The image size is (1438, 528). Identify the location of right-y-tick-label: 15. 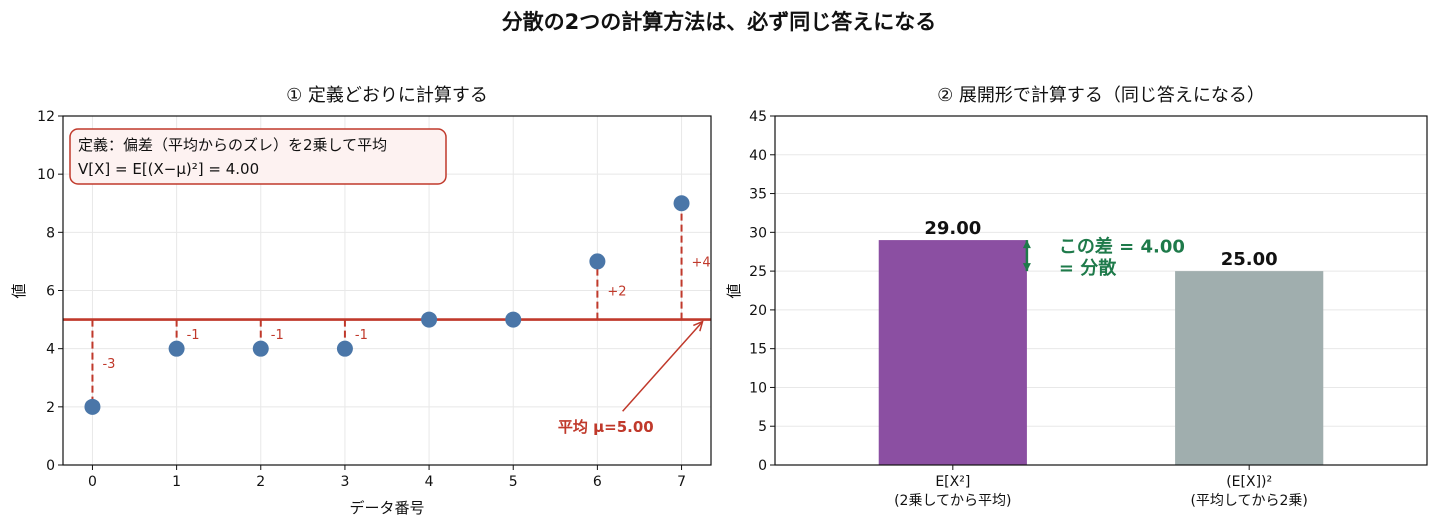
(758, 350).